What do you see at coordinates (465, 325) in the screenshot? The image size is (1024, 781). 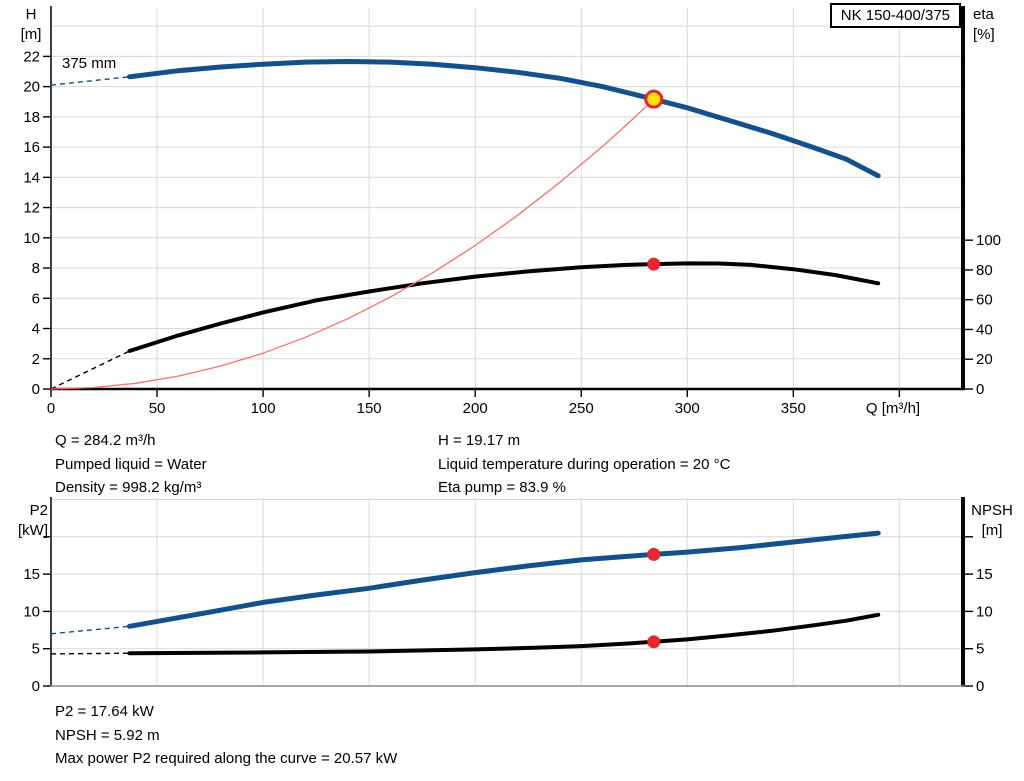 I see `efficiency-curve` at bounding box center [465, 325].